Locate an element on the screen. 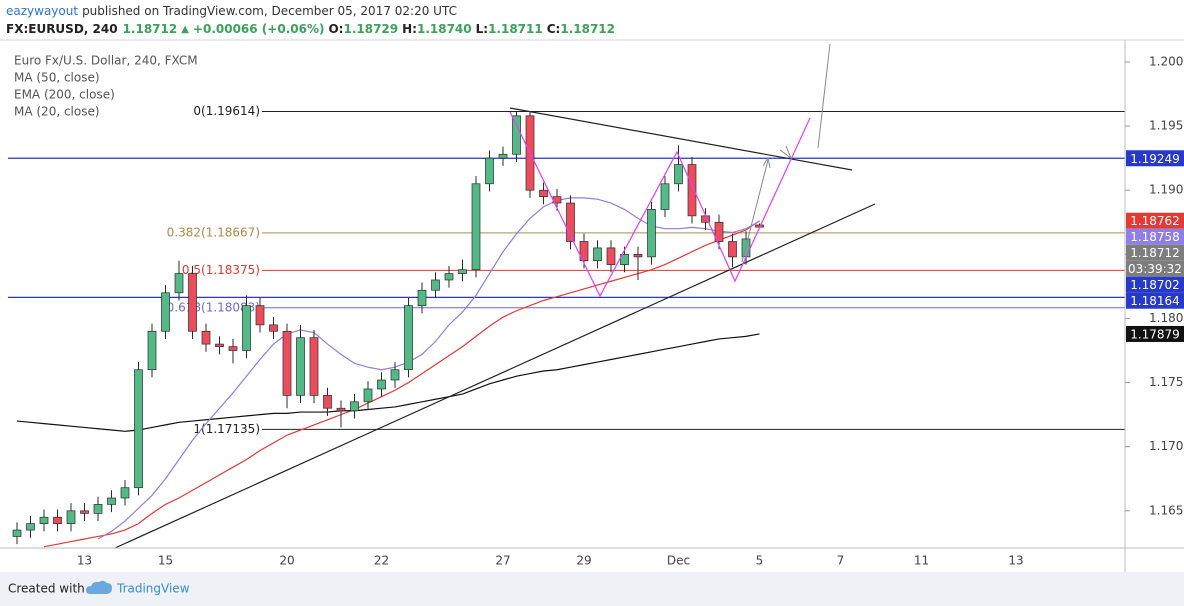  legend-entry: EMA (200, close) is located at coordinates (64, 95).